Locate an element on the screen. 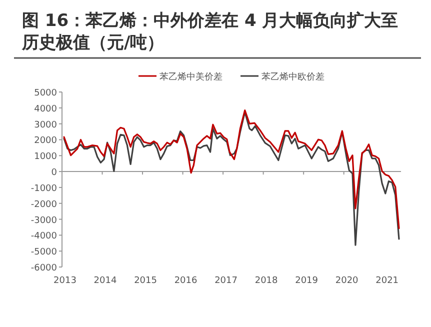  x-tick-label: 2016 is located at coordinates (186, 281).